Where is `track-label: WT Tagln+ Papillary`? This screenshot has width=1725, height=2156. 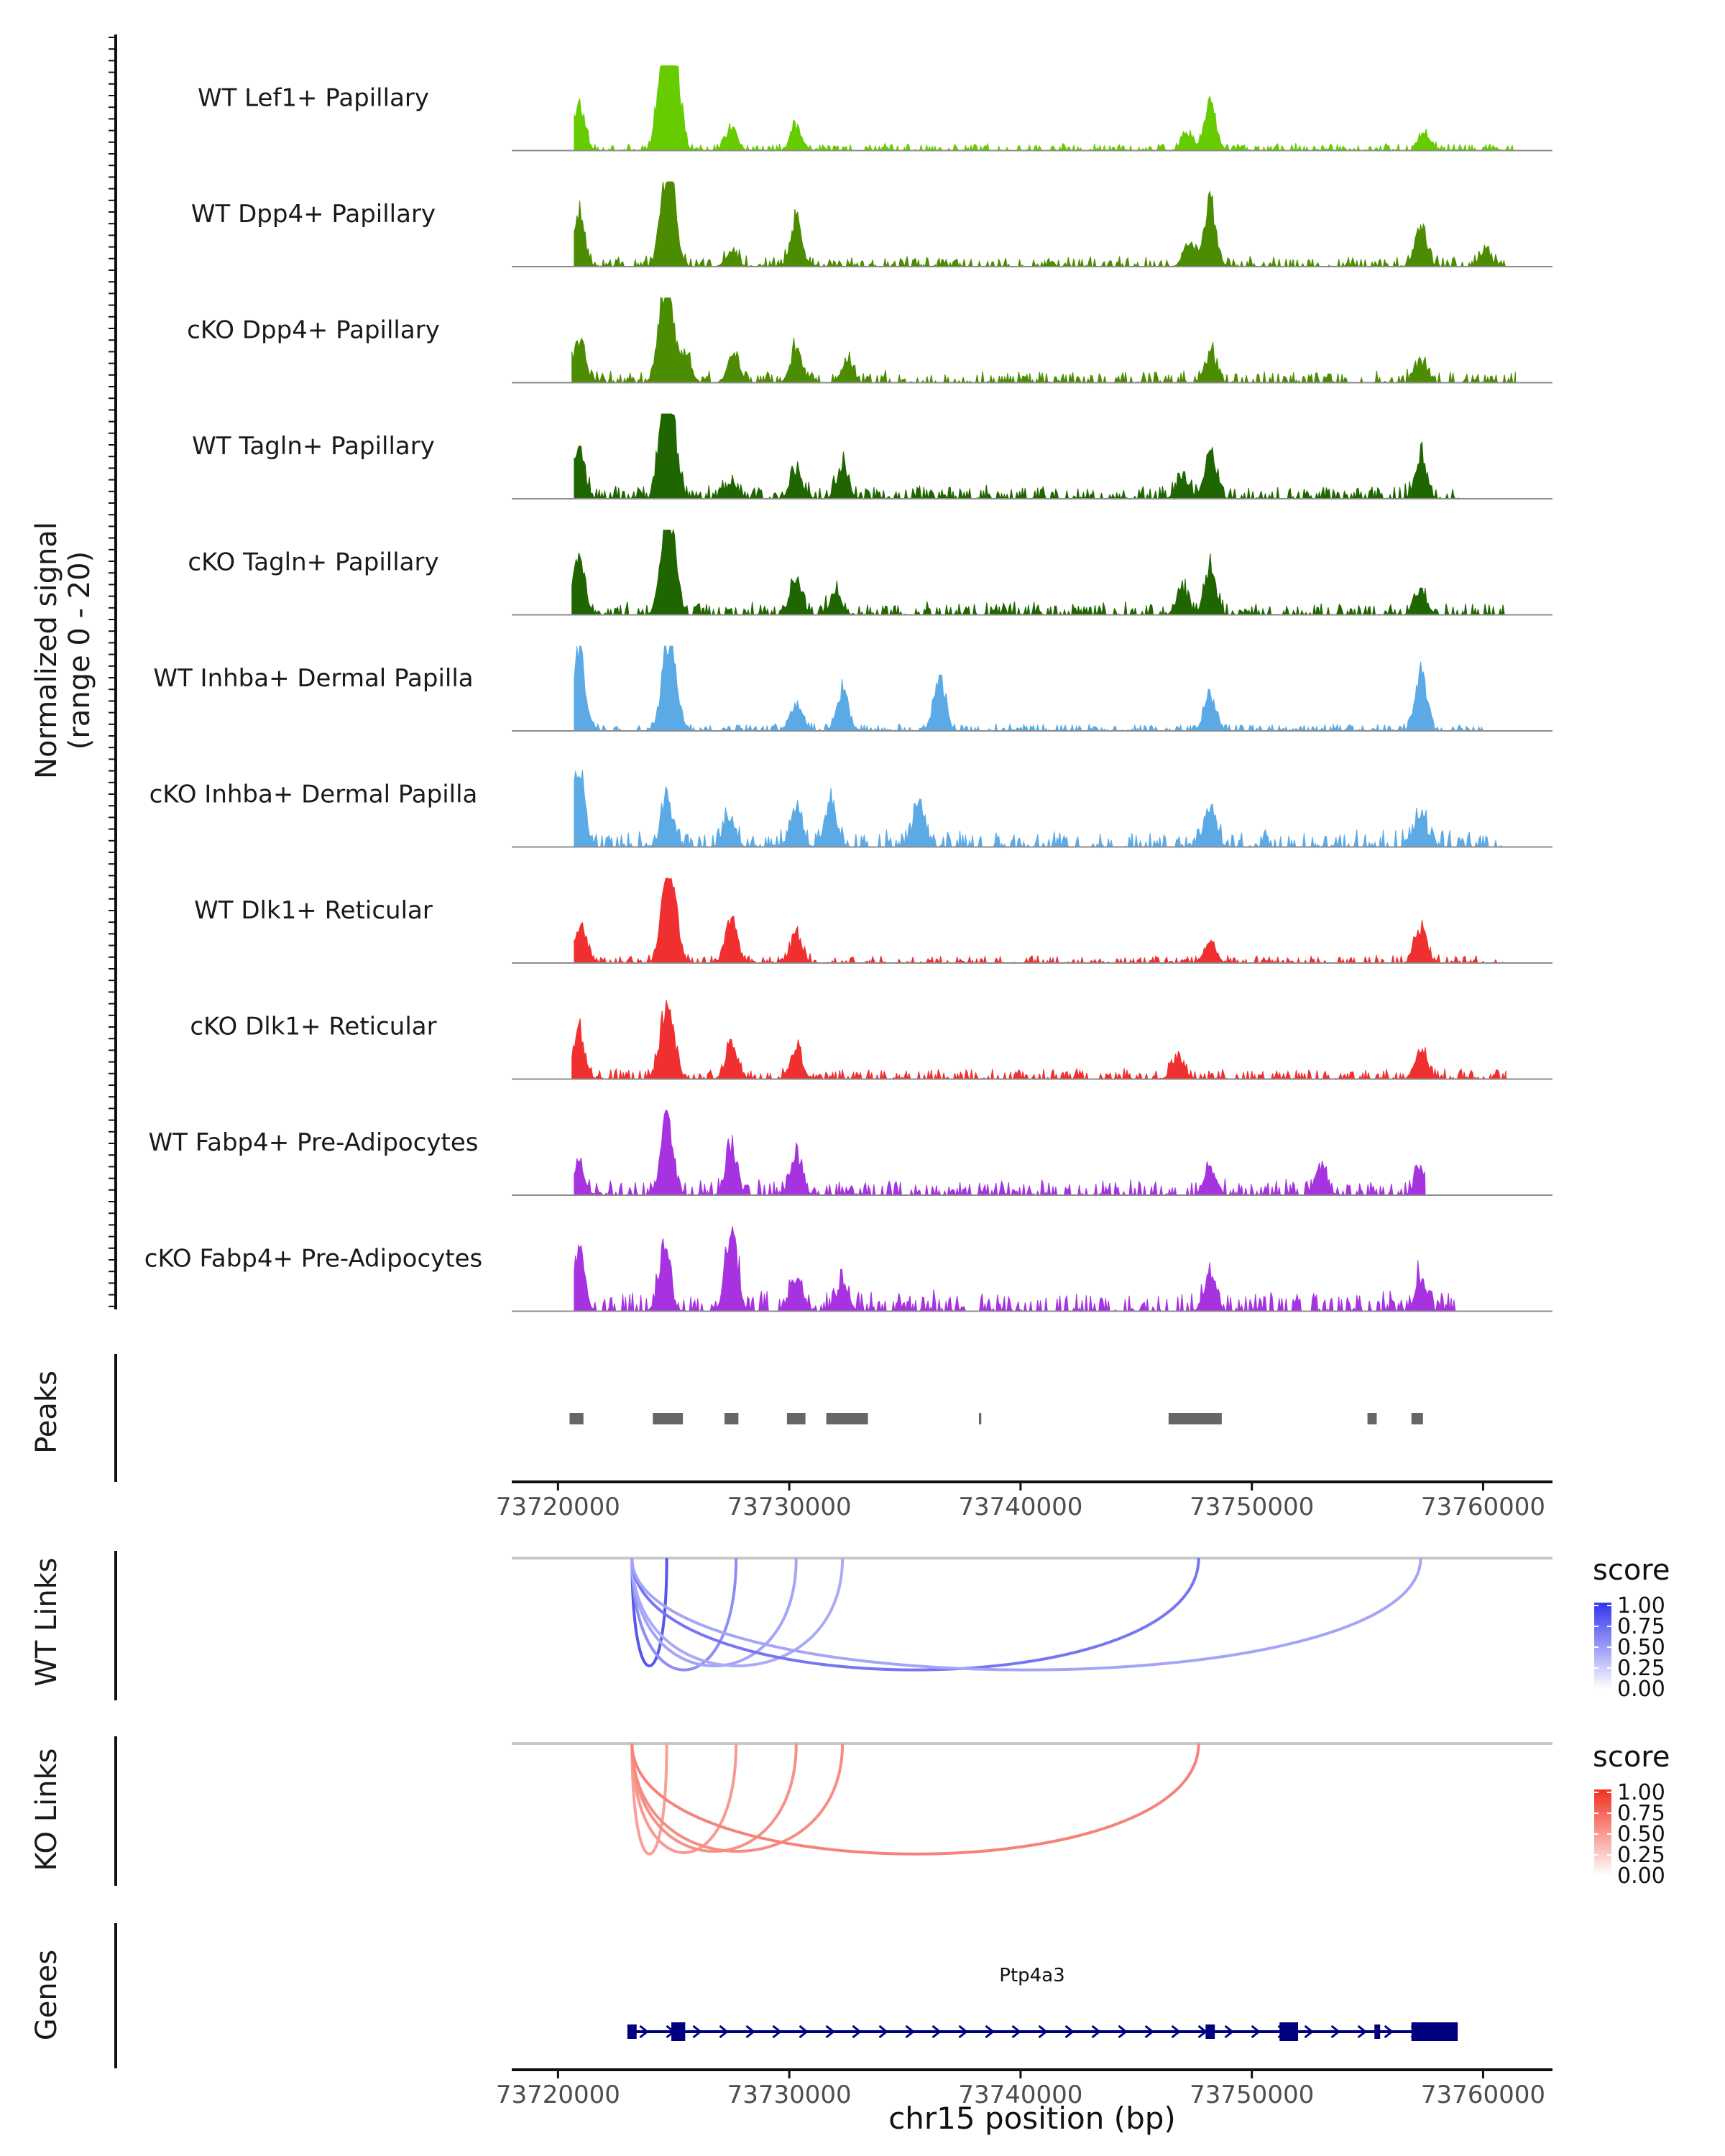
track-label: WT Tagln+ Papillary is located at coordinates (313, 447).